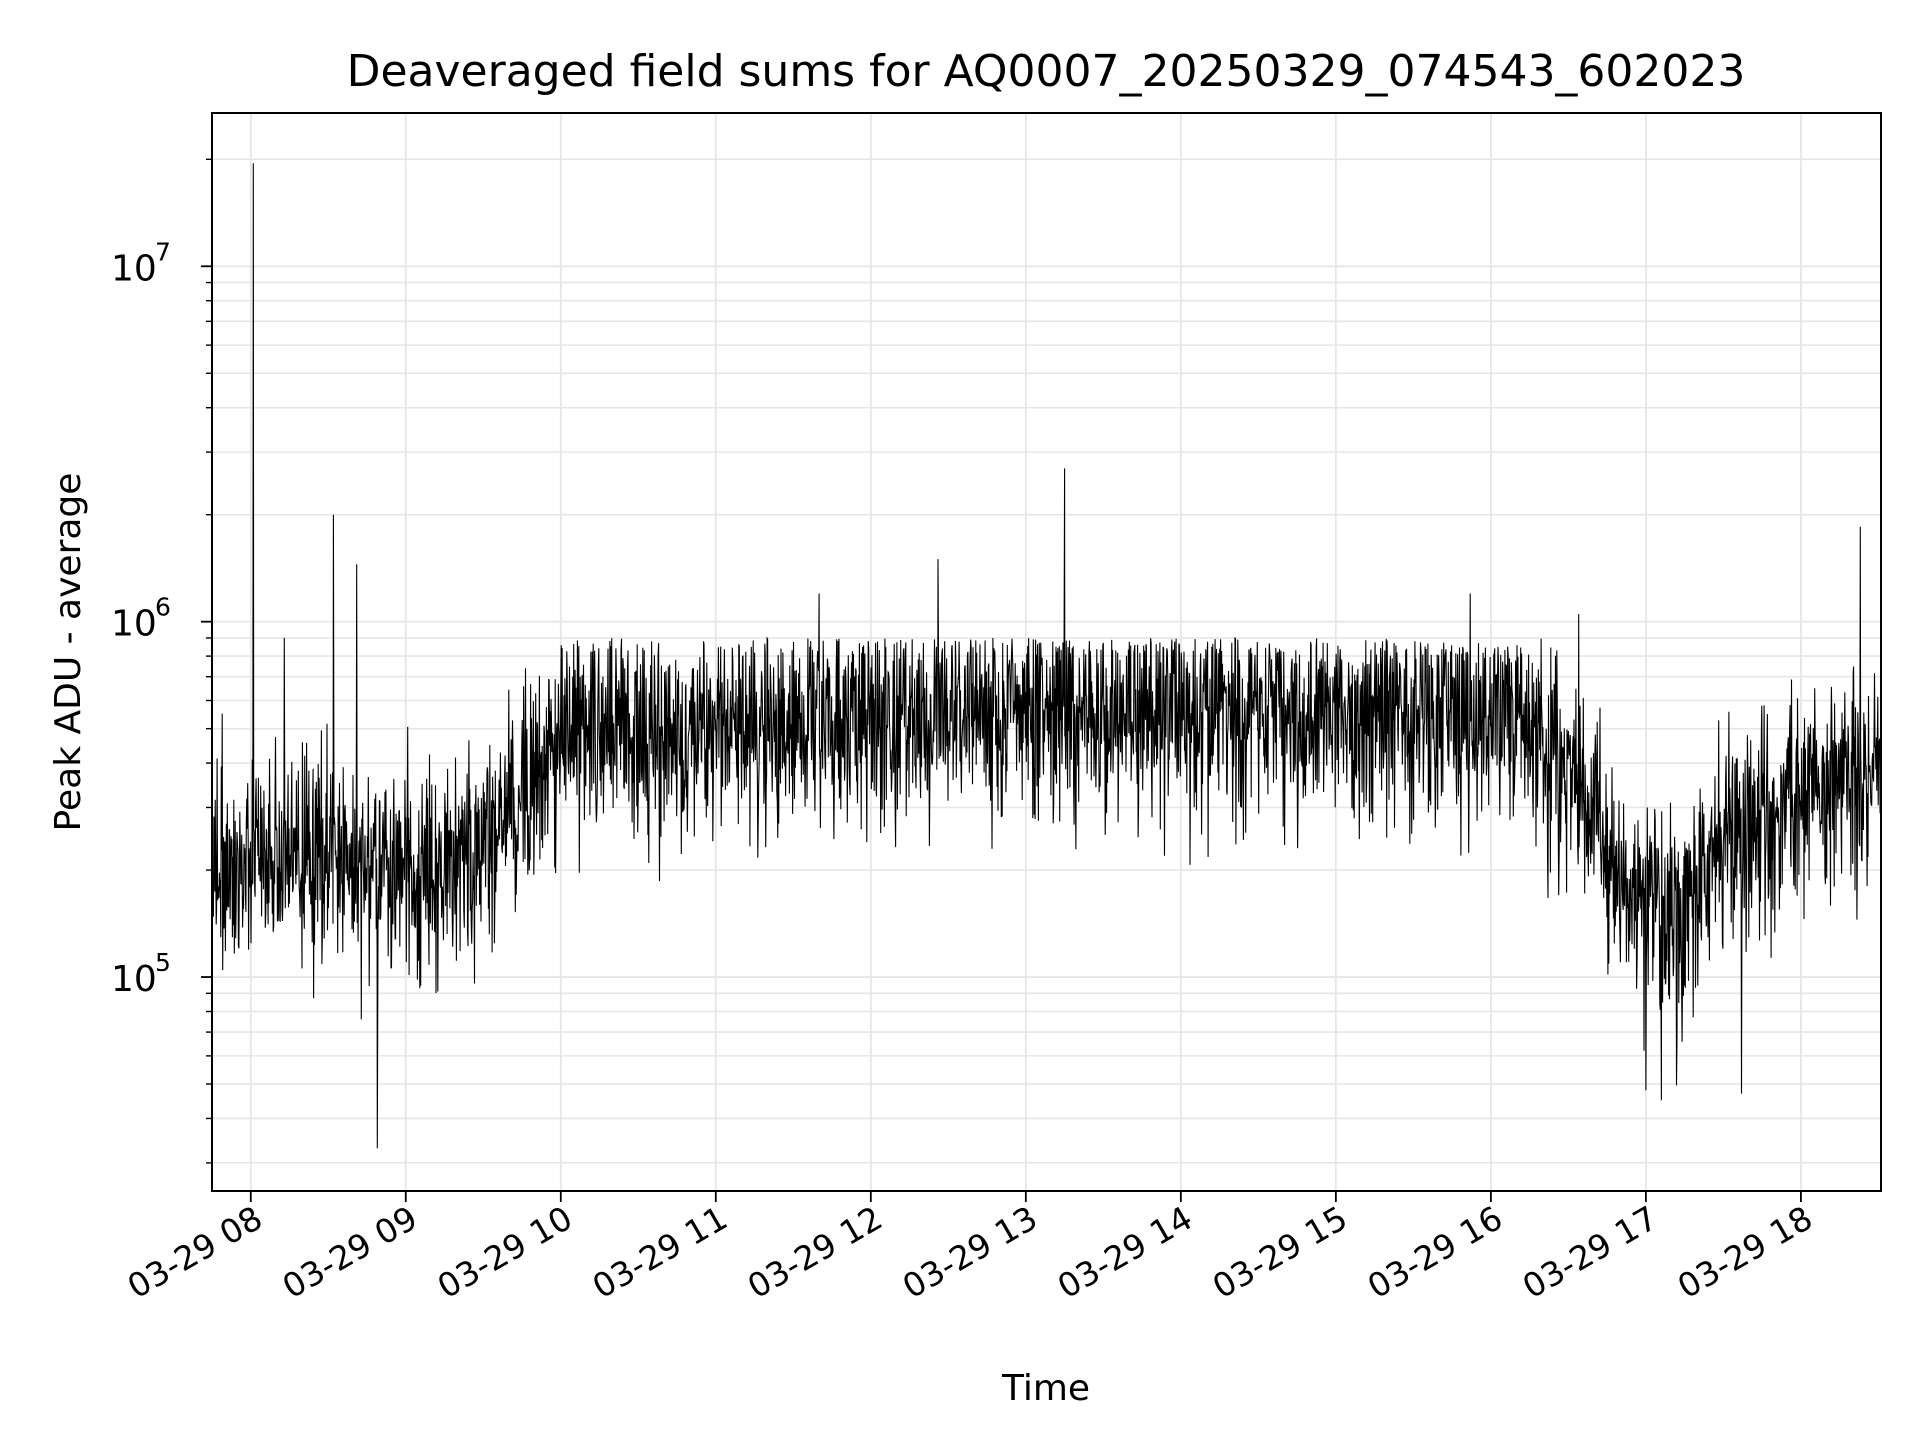  What do you see at coordinates (68, 652) in the screenshot?
I see `y-axis-label: Peak ADU - average` at bounding box center [68, 652].